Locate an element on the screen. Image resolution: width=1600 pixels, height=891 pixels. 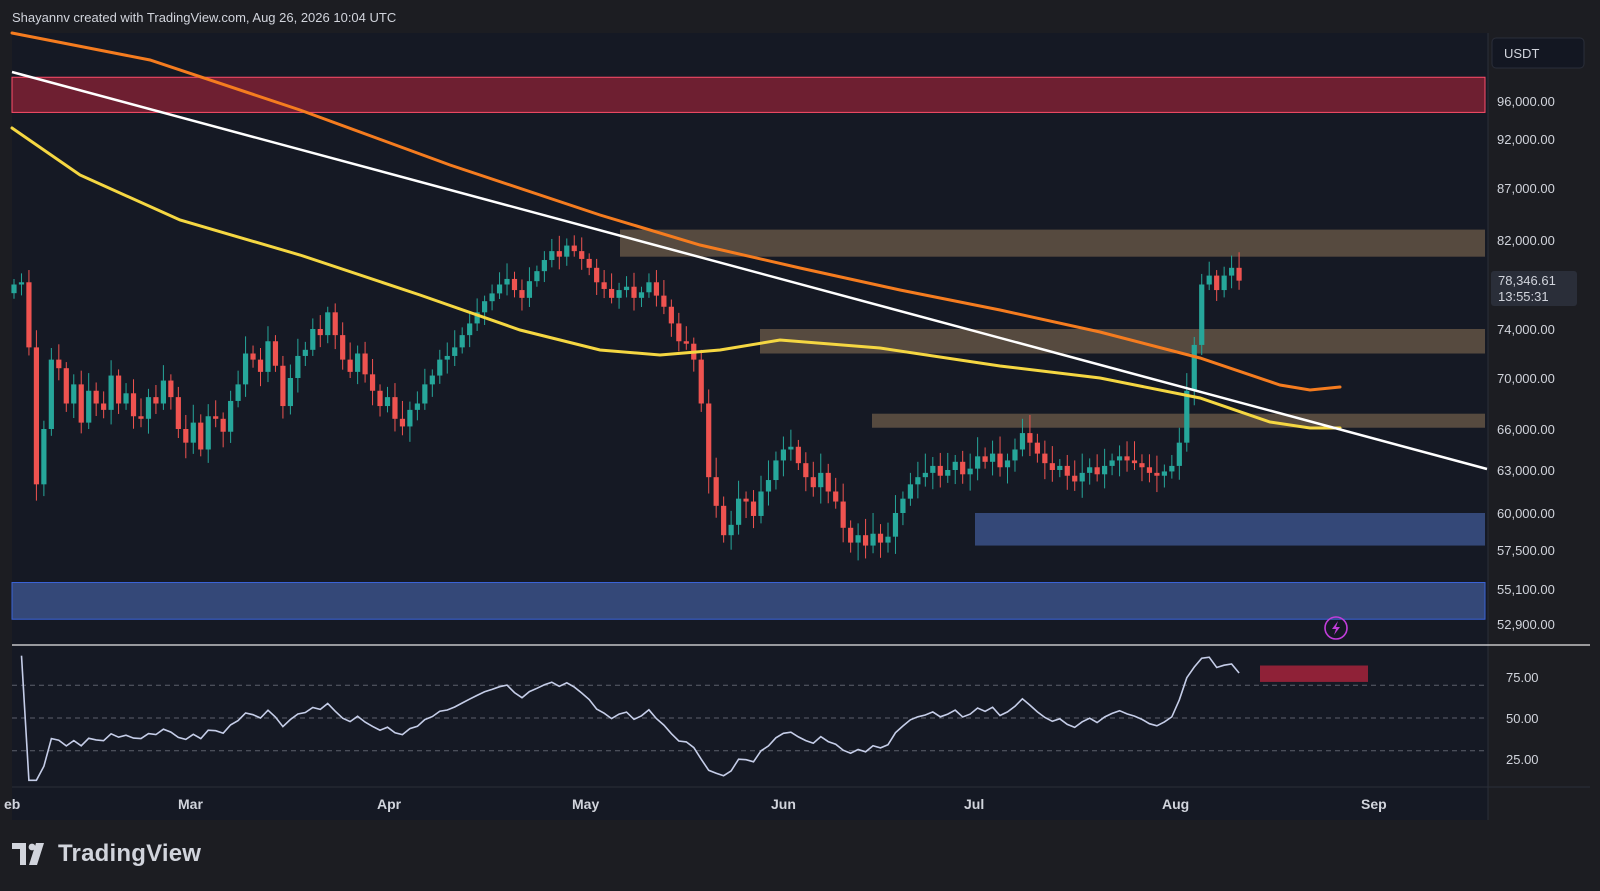
rsi-axis: 75.00 50.00 25.00 is located at coordinates (1522, 718).